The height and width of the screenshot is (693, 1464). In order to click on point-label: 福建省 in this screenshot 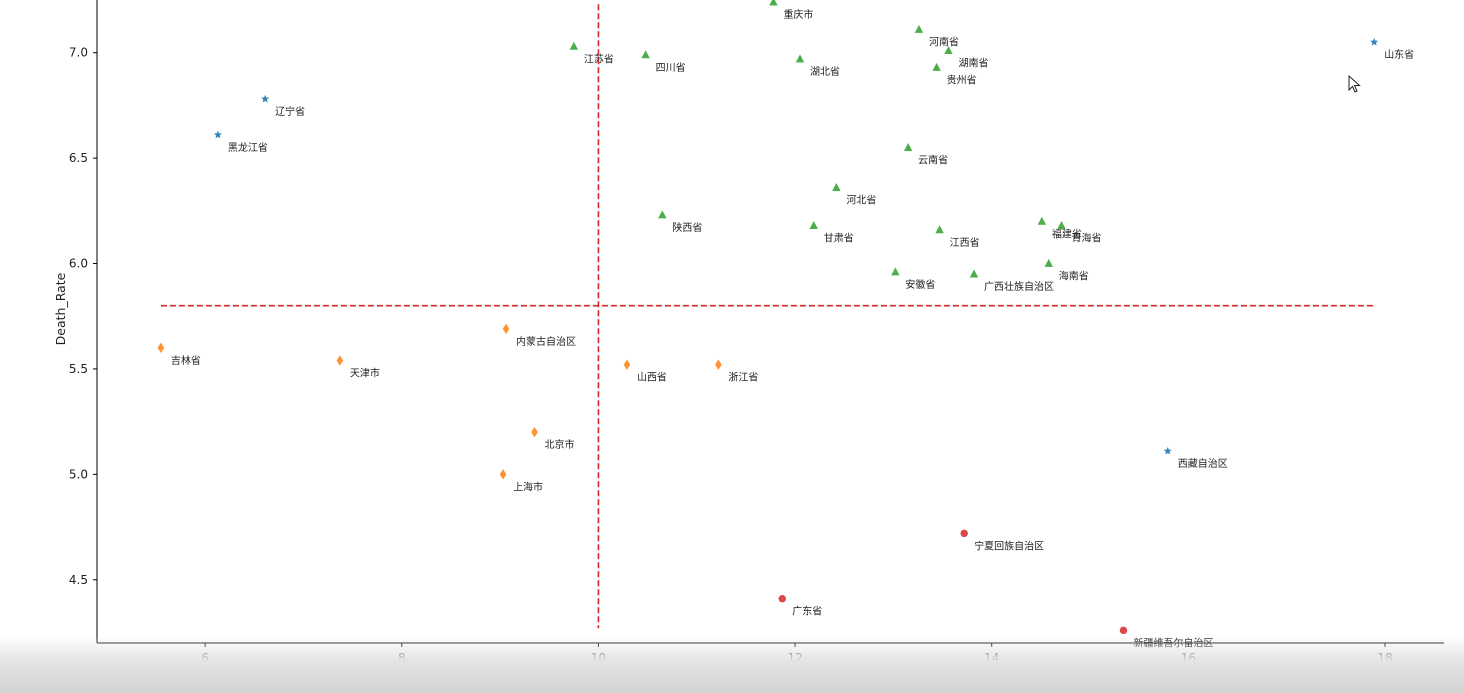, I will do `click(1067, 233)`.